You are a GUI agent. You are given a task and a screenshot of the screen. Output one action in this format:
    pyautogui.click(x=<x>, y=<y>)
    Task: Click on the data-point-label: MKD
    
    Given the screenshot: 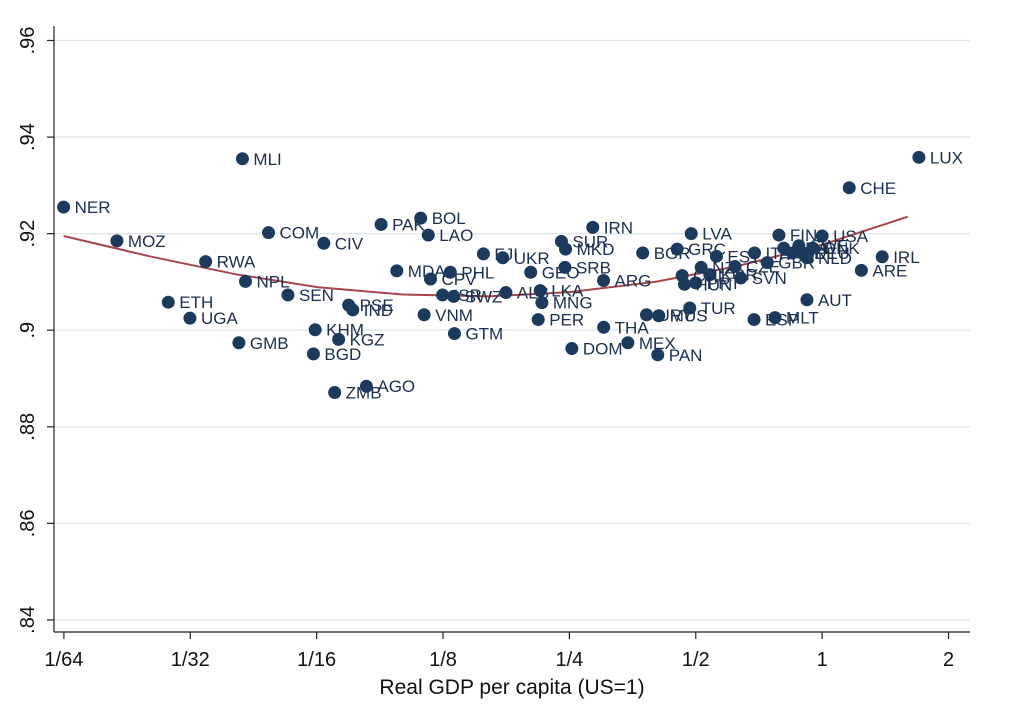 What is the action you would take?
    pyautogui.click(x=596, y=249)
    